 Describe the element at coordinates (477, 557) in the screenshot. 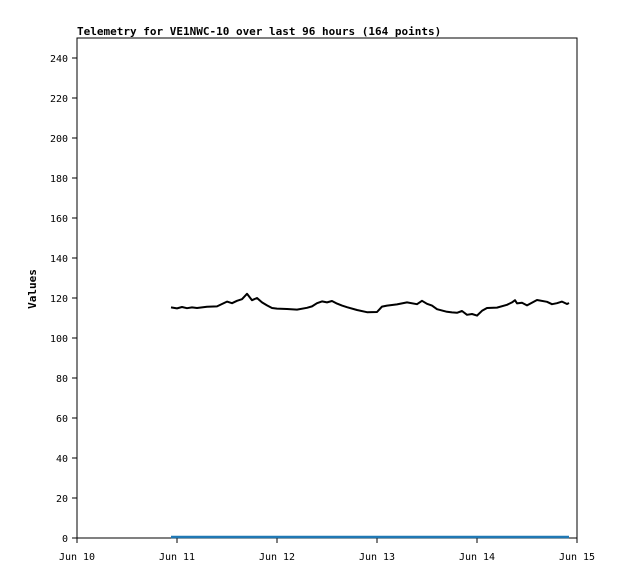

I see `x-tick-label: Jun 14` at that location.